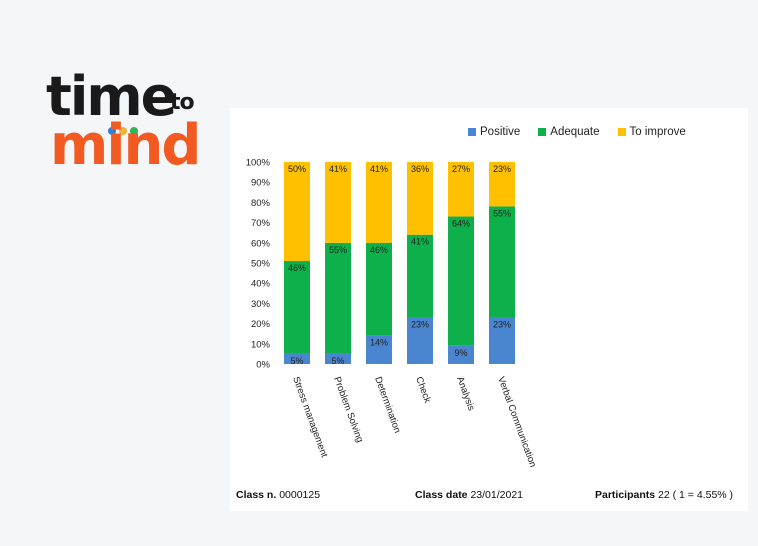  I want to click on legend-item: Adequate, so click(569, 132).